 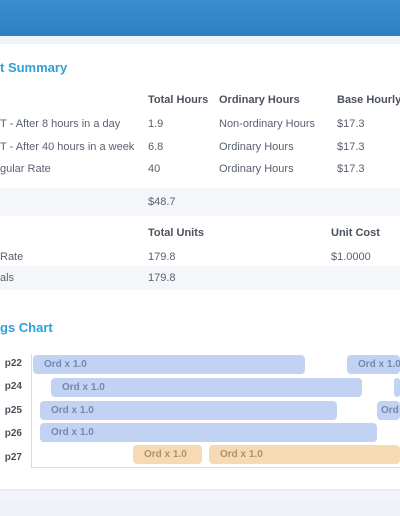 I want to click on units-row-name: als, so click(x=7, y=278).